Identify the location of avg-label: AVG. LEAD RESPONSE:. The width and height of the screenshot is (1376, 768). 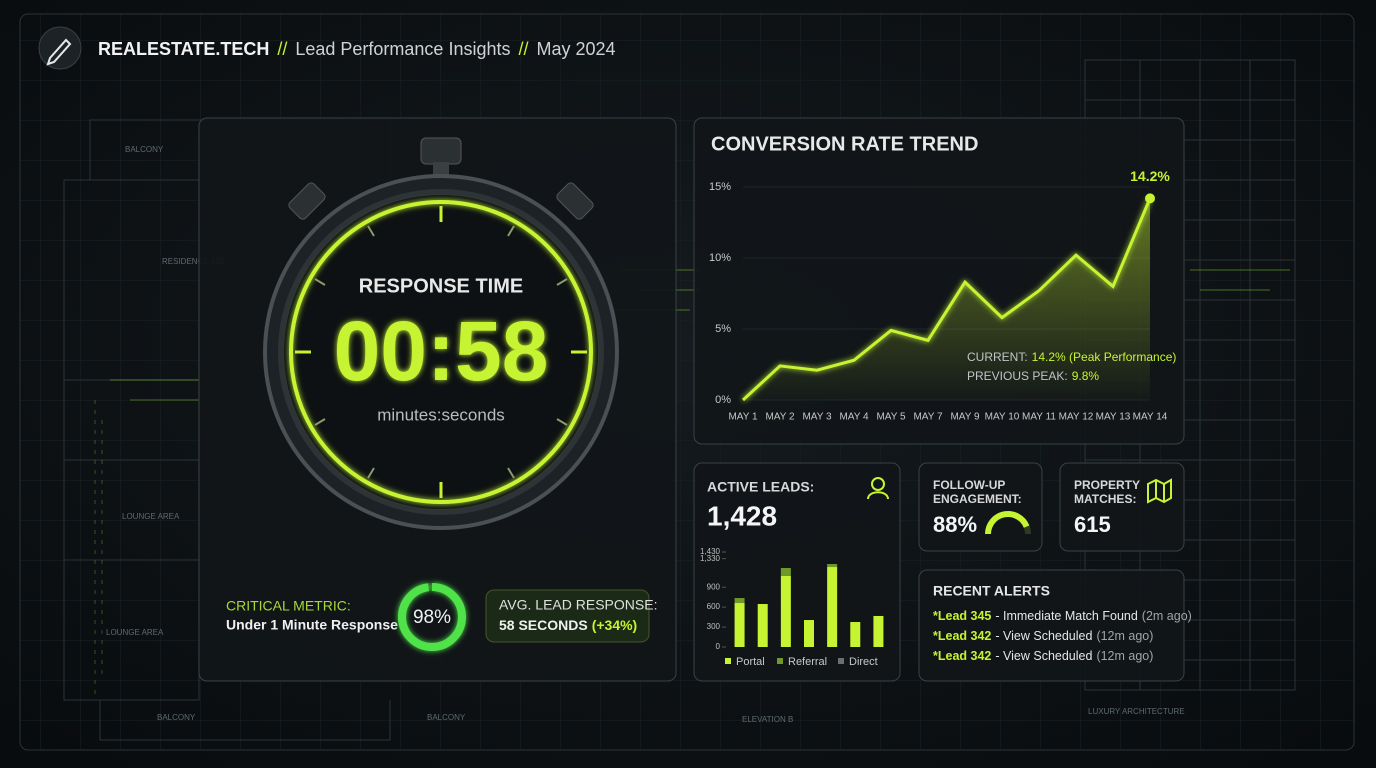
(578, 605).